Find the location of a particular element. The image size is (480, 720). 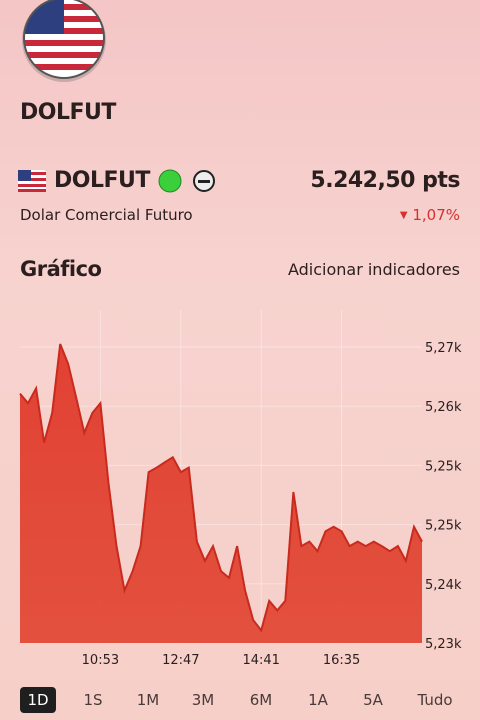

section-title: Gráfico is located at coordinates (61, 269).